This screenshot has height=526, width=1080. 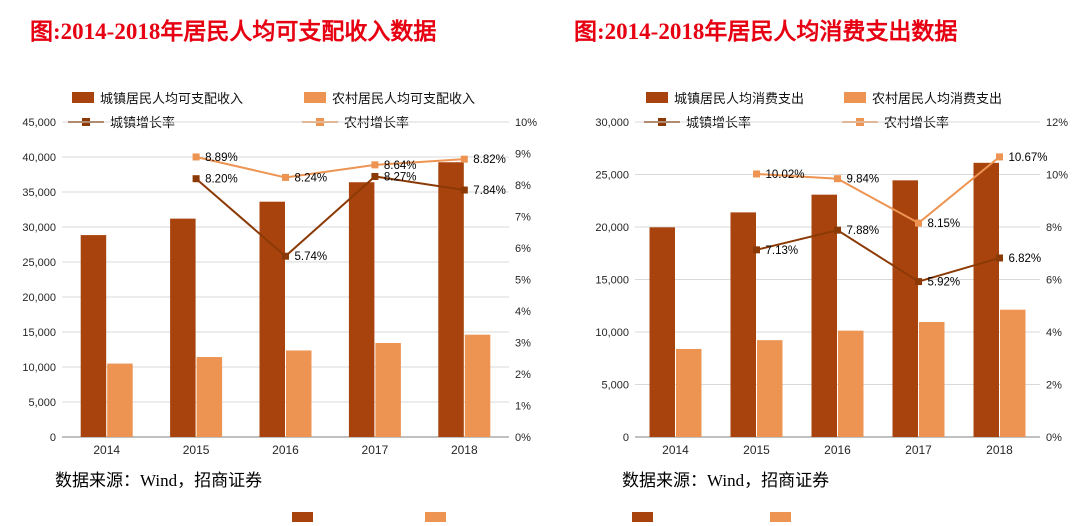 I want to click on legend-item-rural-income-bar: 农村居民人均可支配收入, so click(x=389, y=97).